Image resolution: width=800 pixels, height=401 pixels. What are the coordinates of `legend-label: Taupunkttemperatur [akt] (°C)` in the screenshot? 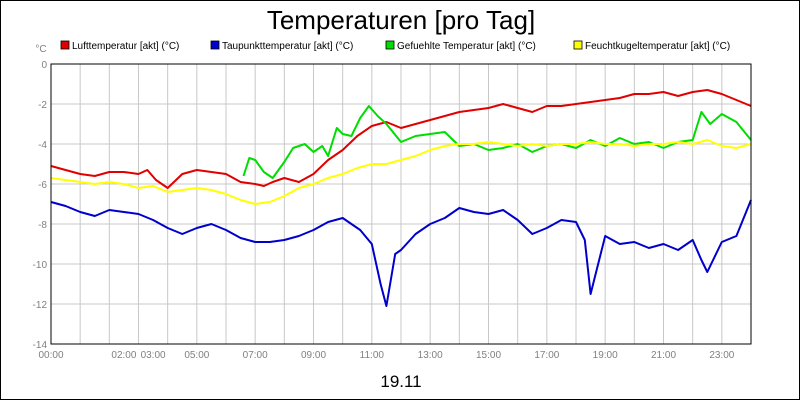 It's located at (287, 46).